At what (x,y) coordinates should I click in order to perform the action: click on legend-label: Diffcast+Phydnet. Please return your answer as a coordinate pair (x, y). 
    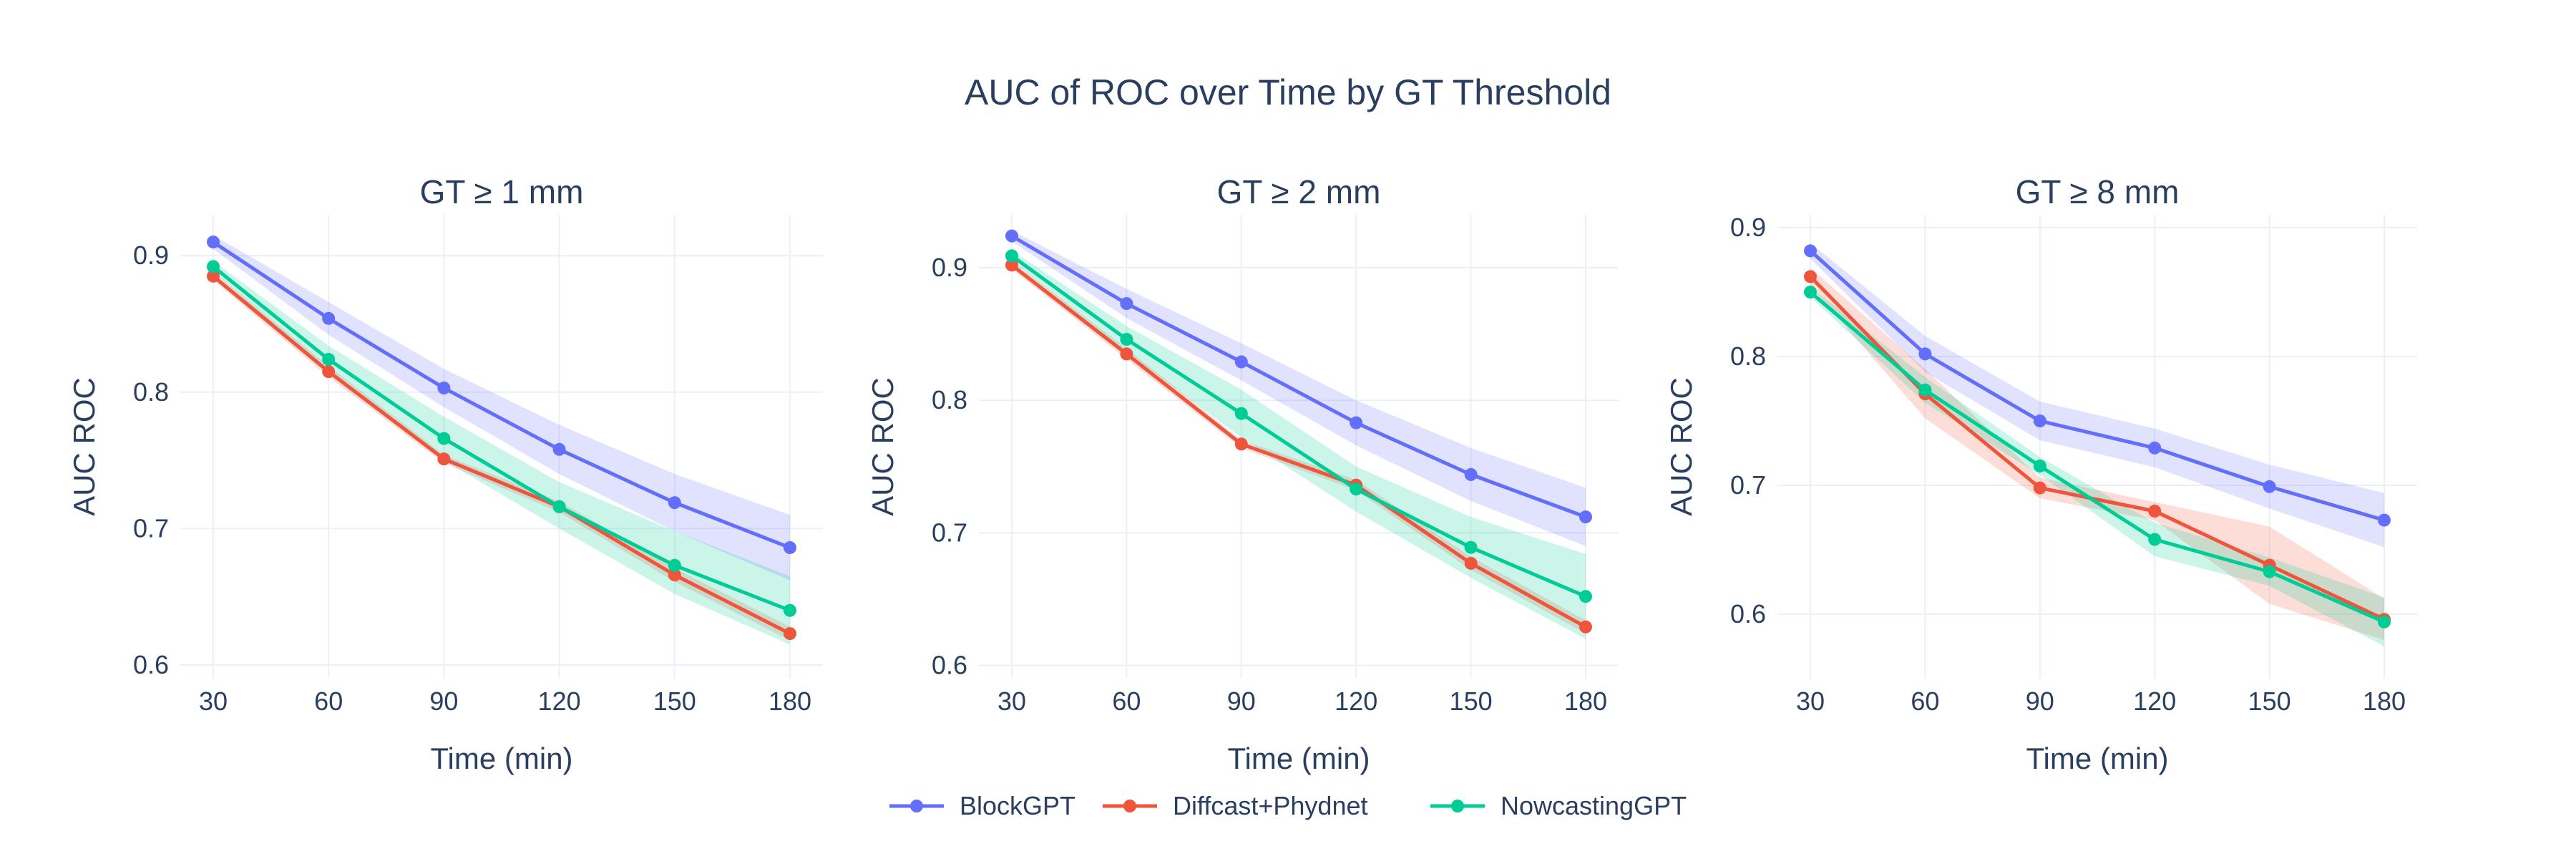
    Looking at the image, I should click on (1270, 805).